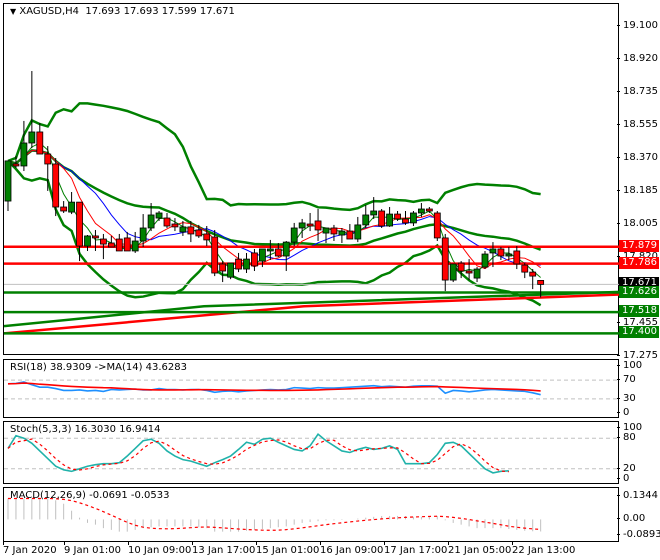 Image resolution: width=660 pixels, height=560 pixels. I want to click on price-level-tag: 17.786, so click(639, 262).